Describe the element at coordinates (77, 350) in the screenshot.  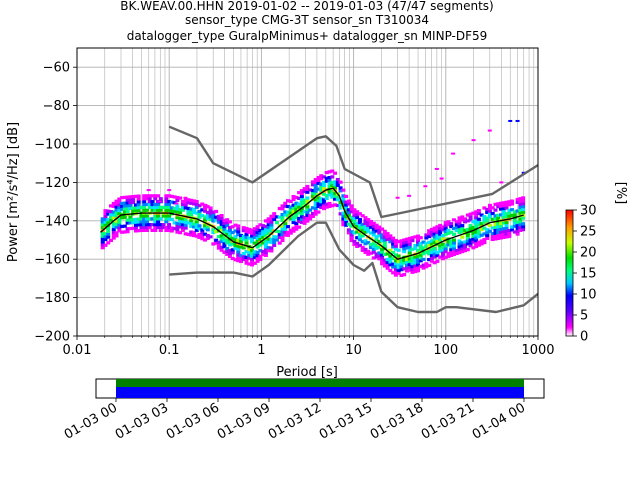
I see `x-tick-label: 0.01` at that location.